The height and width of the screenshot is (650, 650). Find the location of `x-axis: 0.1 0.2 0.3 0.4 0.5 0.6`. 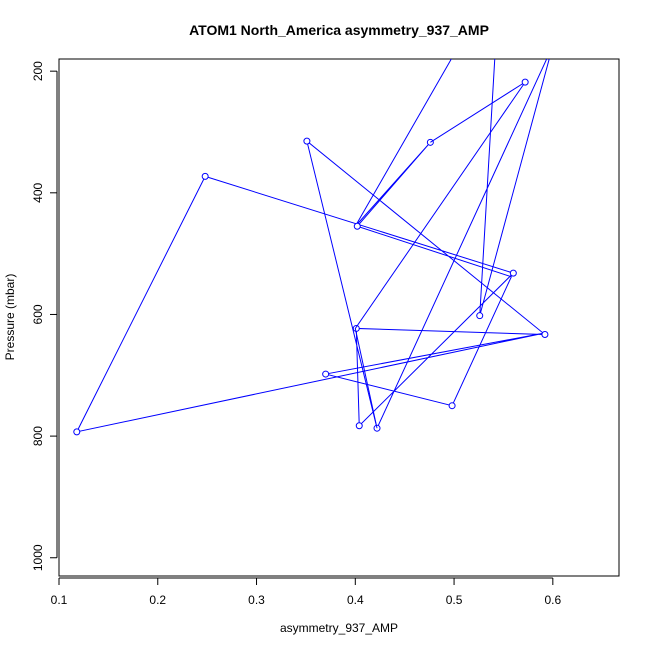

x-axis: 0.1 0.2 0.3 0.4 0.5 0.6 is located at coordinates (306, 592).